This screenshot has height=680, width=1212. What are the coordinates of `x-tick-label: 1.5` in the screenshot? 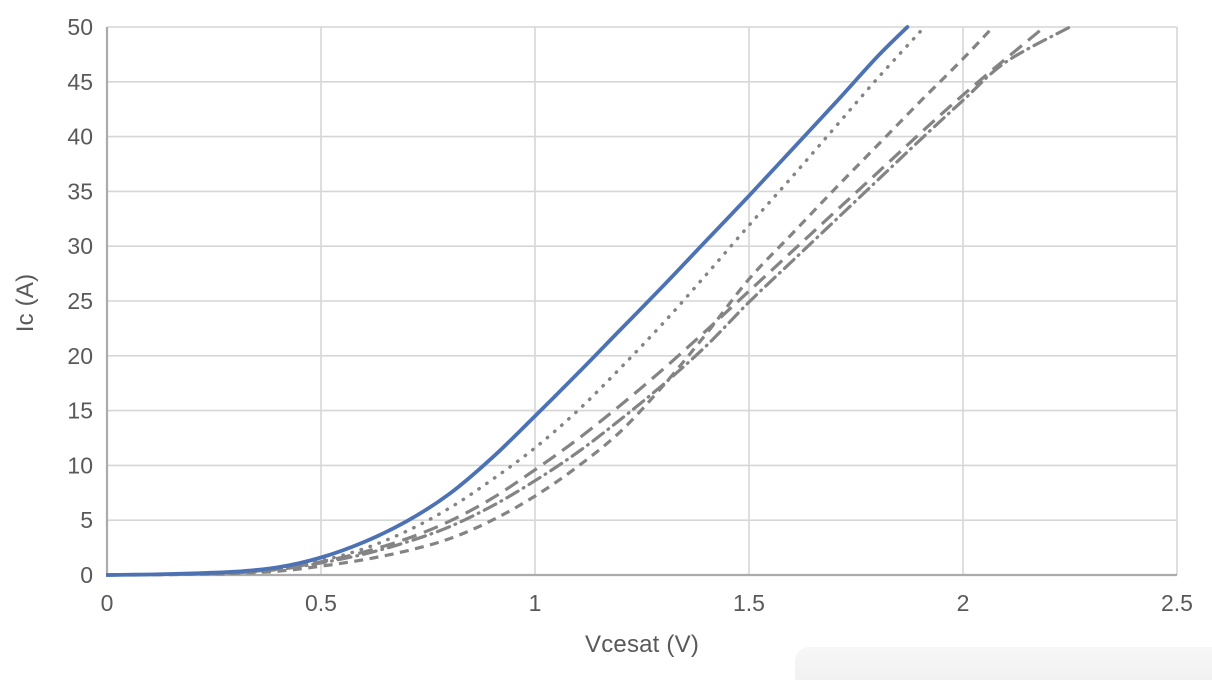 It's located at (749, 603).